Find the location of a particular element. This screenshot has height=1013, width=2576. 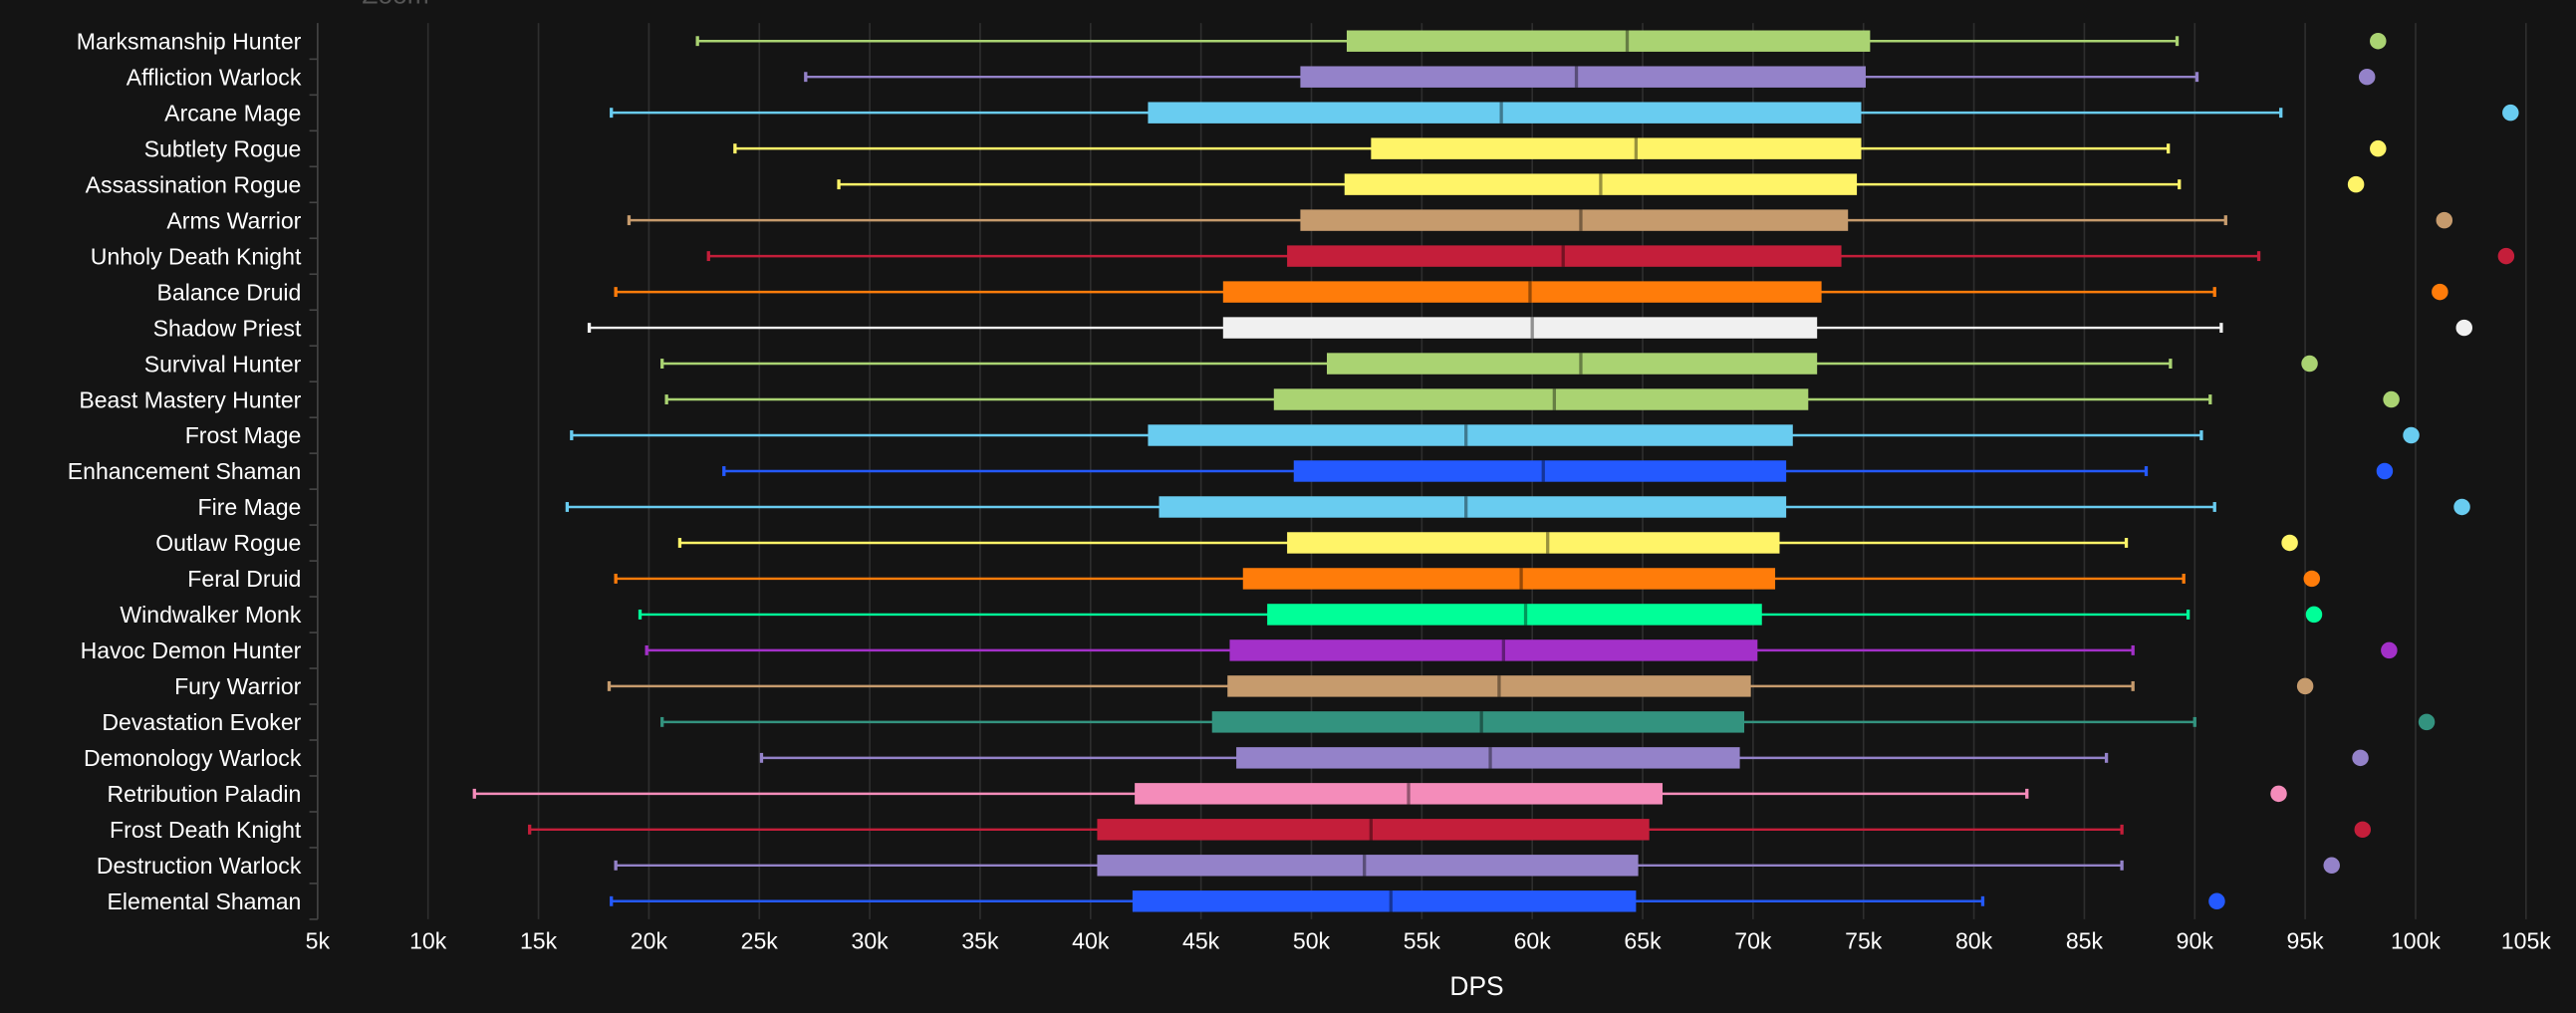

x-tick-label: 105k is located at coordinates (2526, 941).